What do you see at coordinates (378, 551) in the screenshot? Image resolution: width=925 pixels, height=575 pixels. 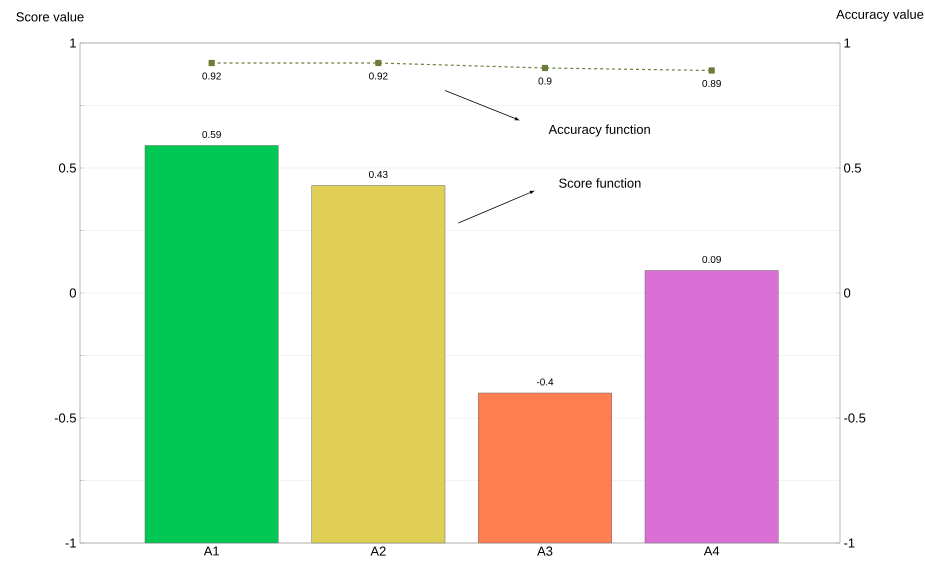 I see `x-tick-label: A2` at bounding box center [378, 551].